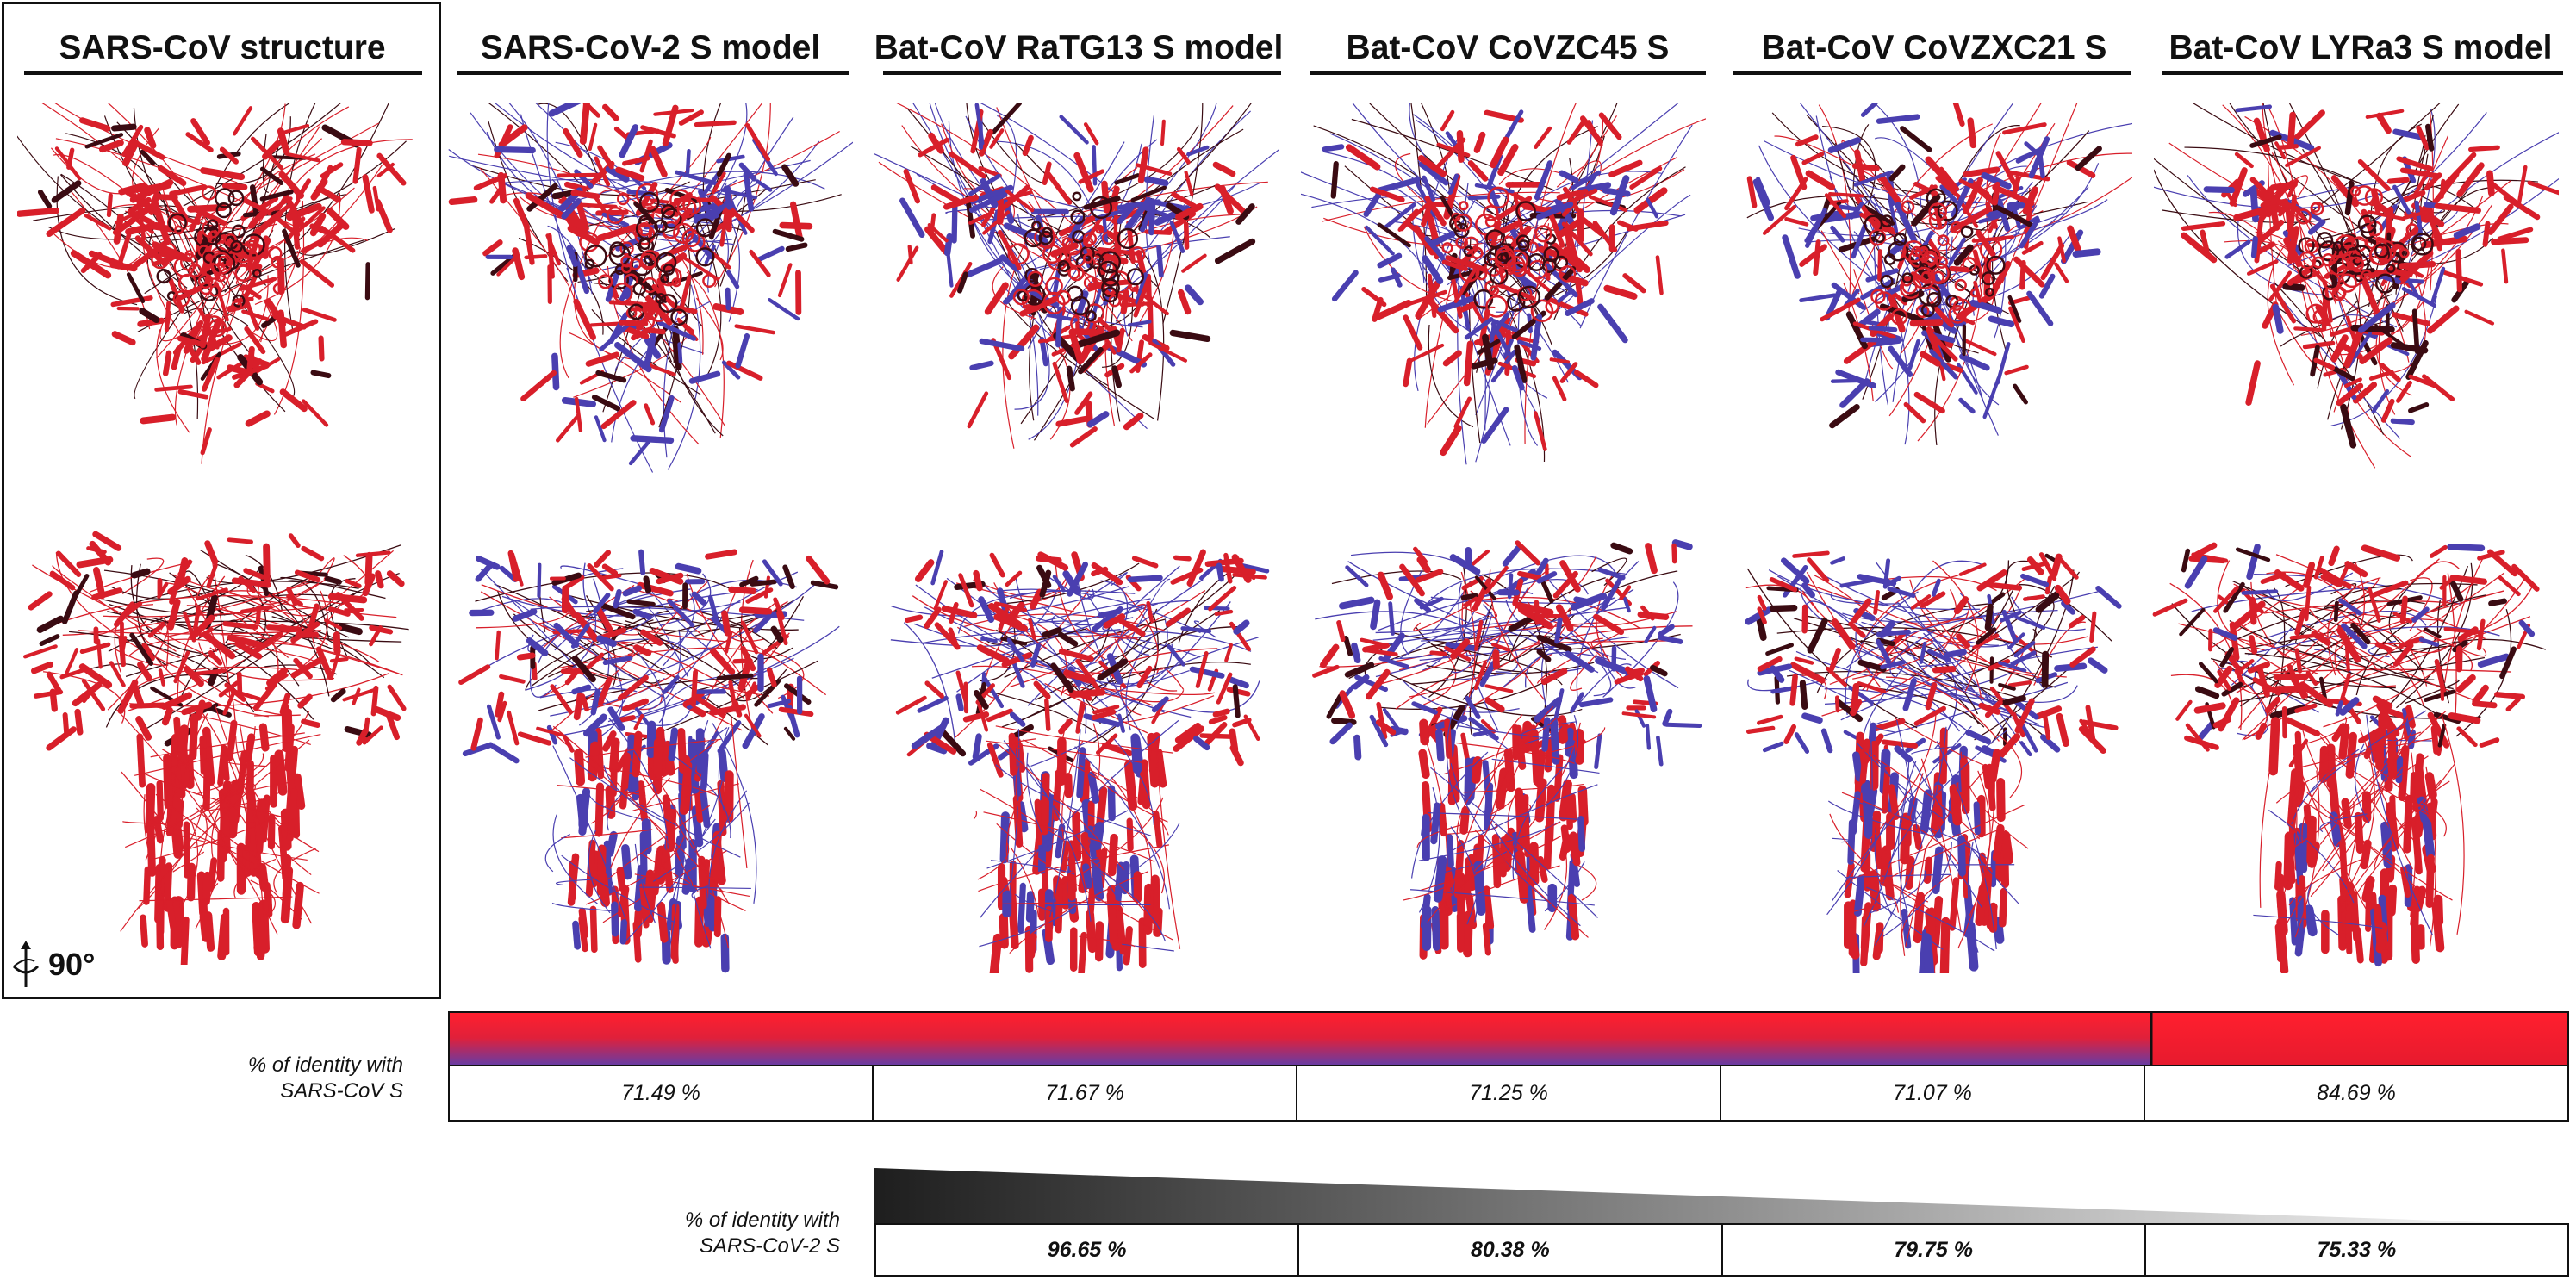  I want to click on gray-gradient-wedge, so click(1722, 1196).